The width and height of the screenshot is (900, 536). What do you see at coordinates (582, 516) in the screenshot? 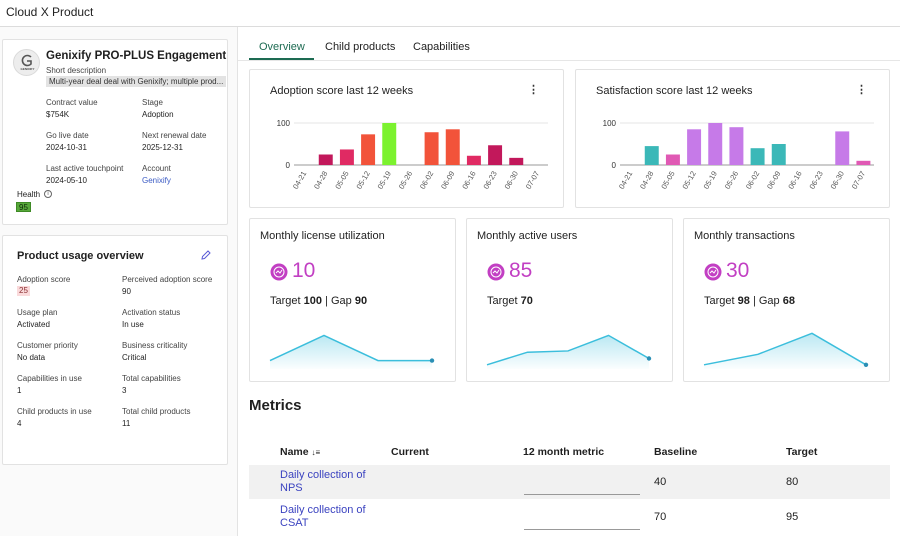
I see `metric-12-month-sparkline` at bounding box center [582, 516].